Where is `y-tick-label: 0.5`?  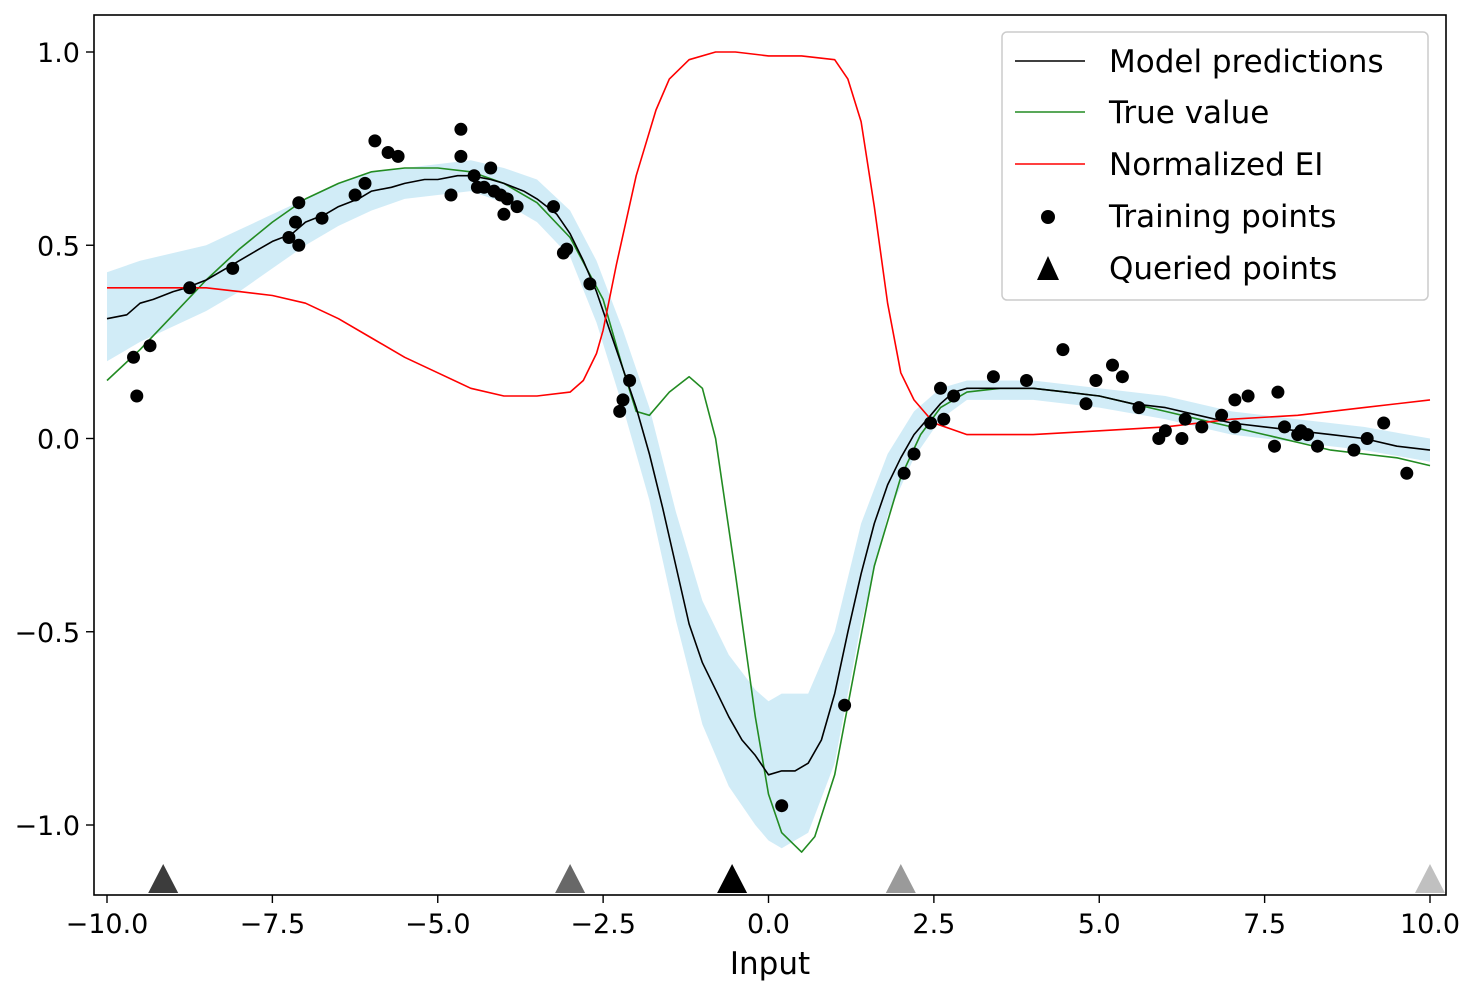 y-tick-label: 0.5 is located at coordinates (58, 246).